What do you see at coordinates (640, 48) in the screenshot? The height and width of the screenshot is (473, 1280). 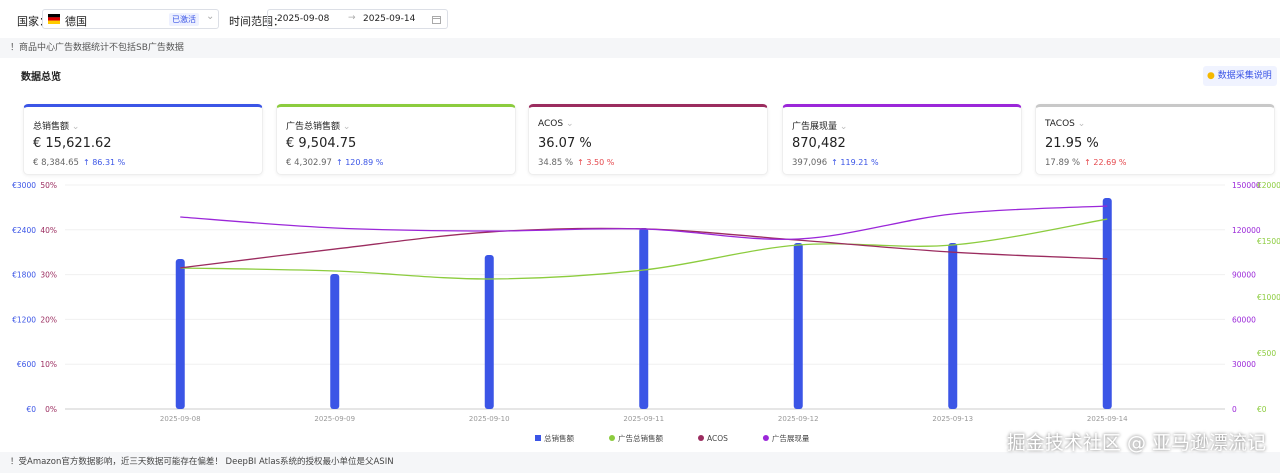 I see `notice: ！商品中心广告数据统计不包括SB广告数据` at bounding box center [640, 48].